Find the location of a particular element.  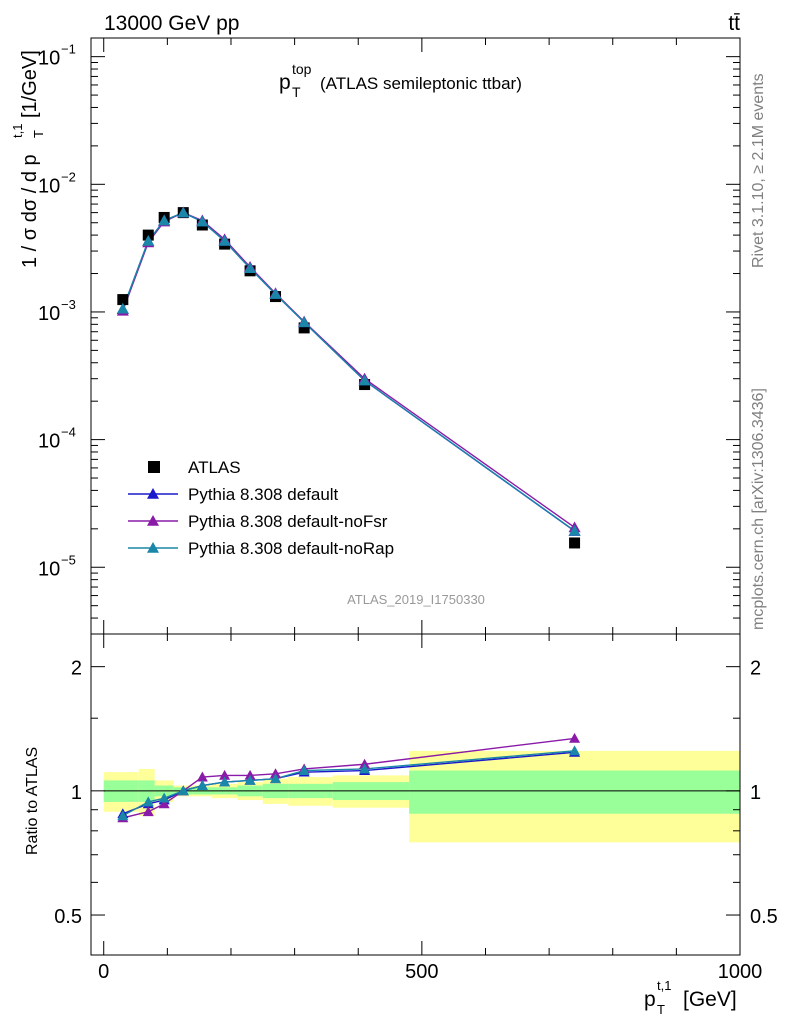

svg-text: p is located at coordinates (650, 999).